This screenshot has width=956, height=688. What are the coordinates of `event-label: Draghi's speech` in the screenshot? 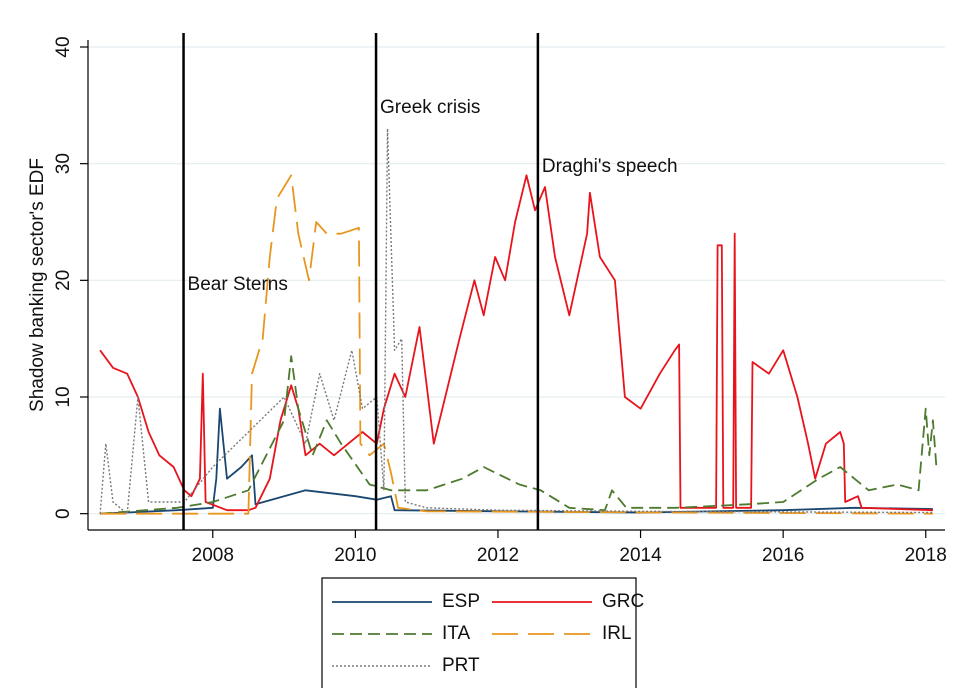 It's located at (610, 166).